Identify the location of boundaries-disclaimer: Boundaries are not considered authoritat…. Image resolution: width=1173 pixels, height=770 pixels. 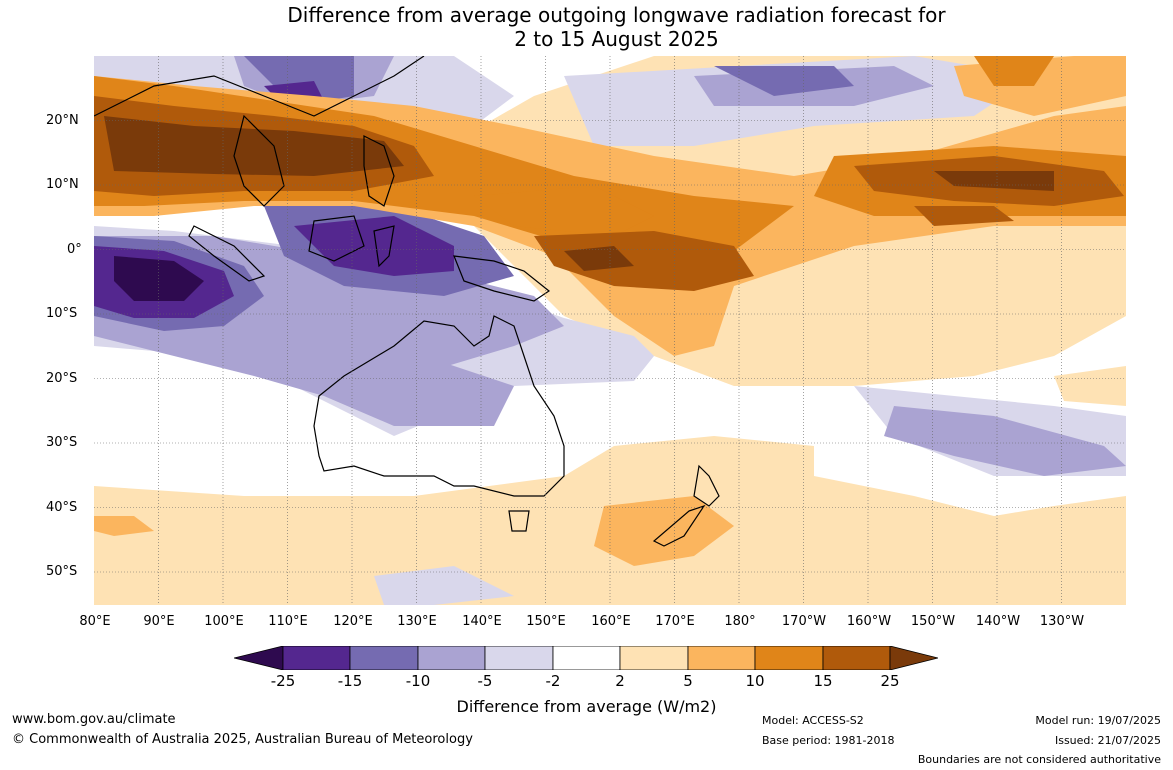
(1039, 759).